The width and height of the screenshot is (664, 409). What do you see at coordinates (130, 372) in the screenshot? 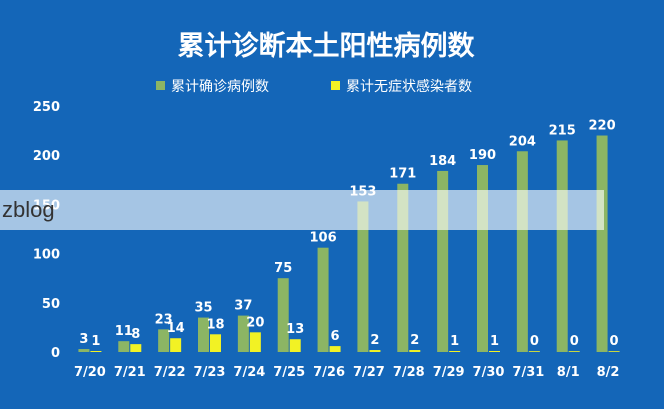
I see `x-tick-label-1: 7/21` at bounding box center [130, 372].